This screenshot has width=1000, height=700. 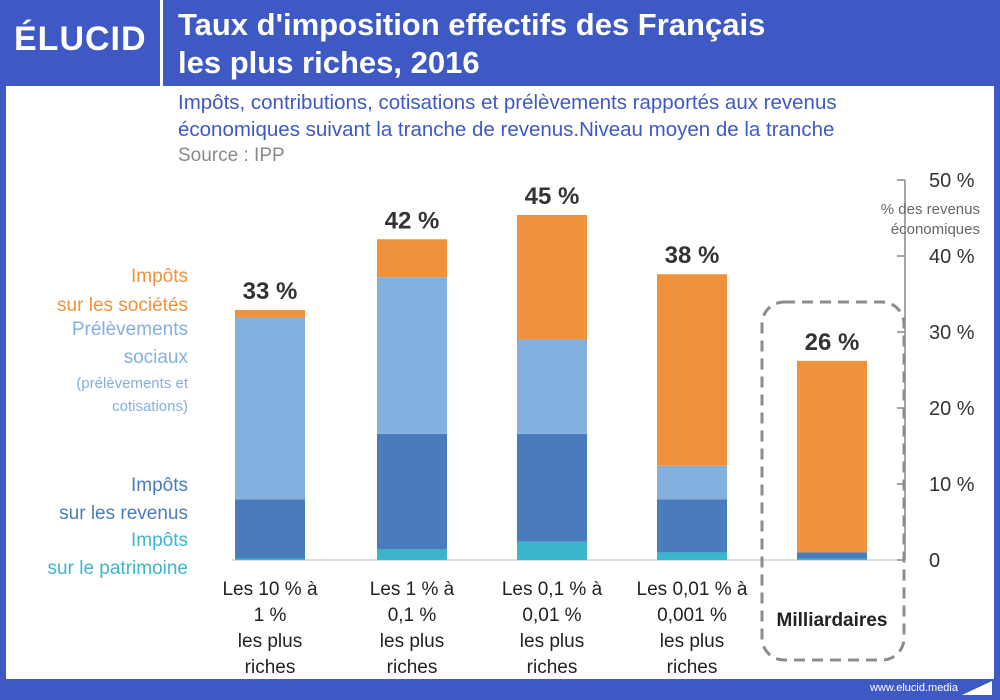 What do you see at coordinates (123, 513) in the screenshot?
I see `legend-revenus-line2: sur les revenus` at bounding box center [123, 513].